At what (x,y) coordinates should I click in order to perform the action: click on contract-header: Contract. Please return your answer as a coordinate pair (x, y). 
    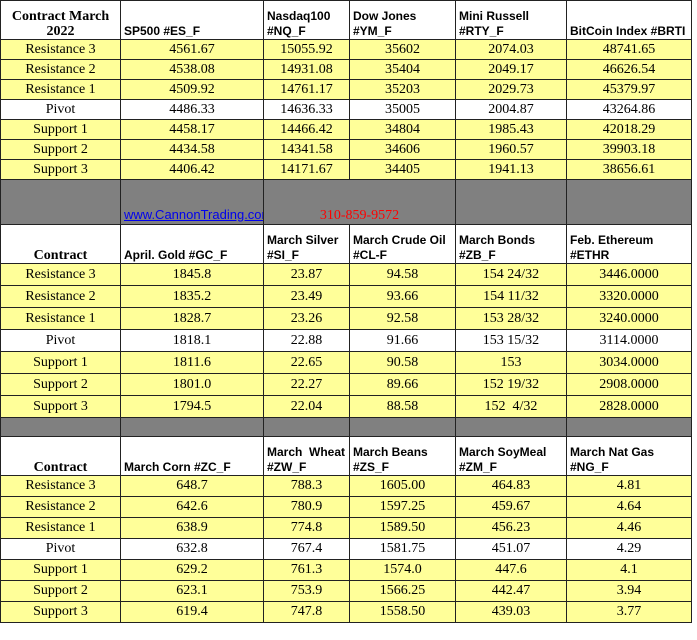
    Looking at the image, I should click on (60, 244).